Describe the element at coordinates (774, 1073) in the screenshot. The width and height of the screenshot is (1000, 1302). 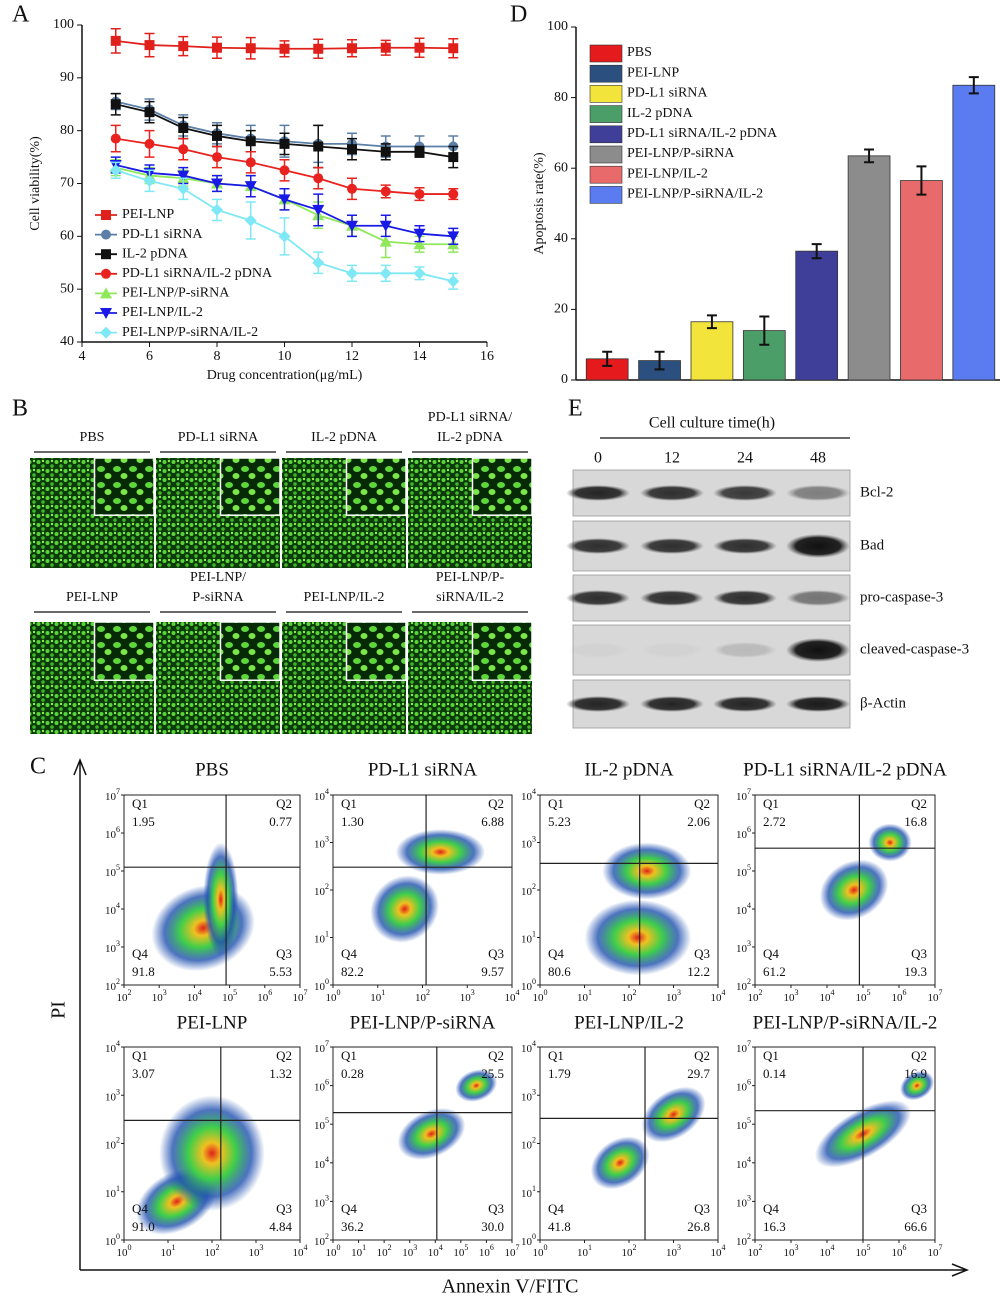
I see `quadrant-value: 0.14` at that location.